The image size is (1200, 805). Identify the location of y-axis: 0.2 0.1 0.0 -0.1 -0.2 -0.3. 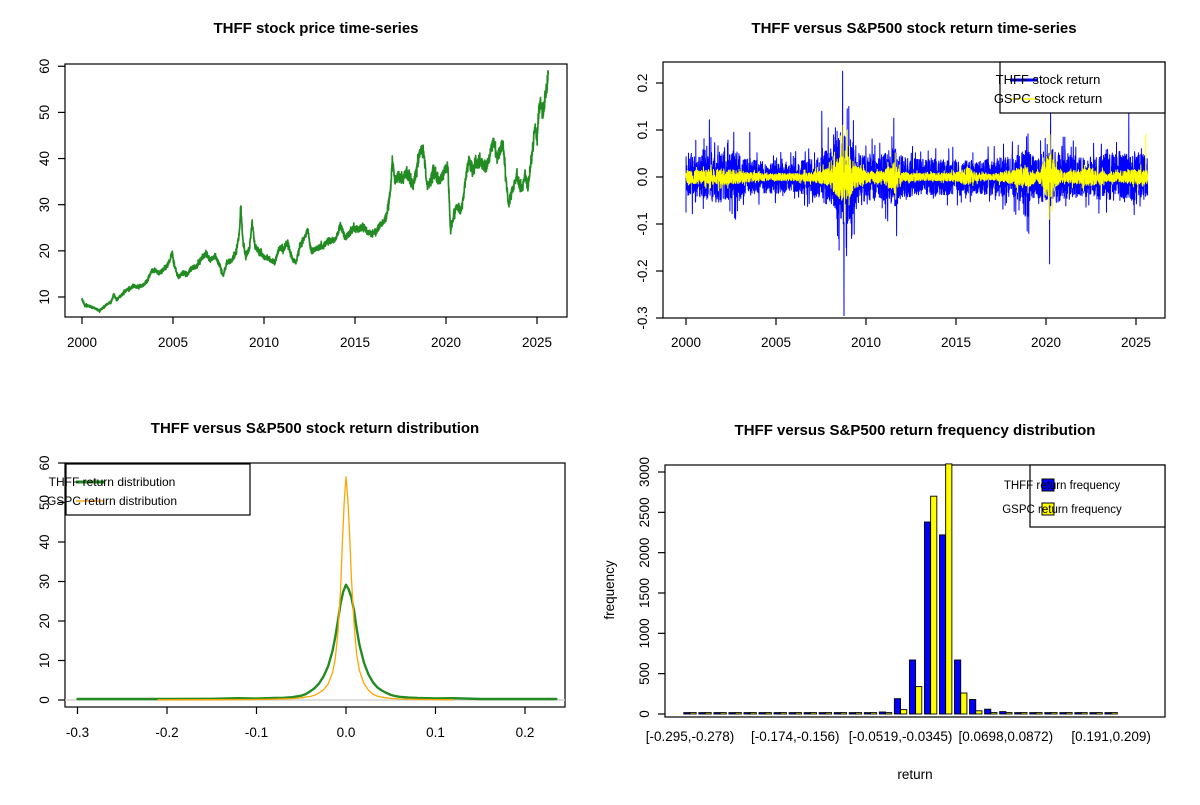
(649, 202).